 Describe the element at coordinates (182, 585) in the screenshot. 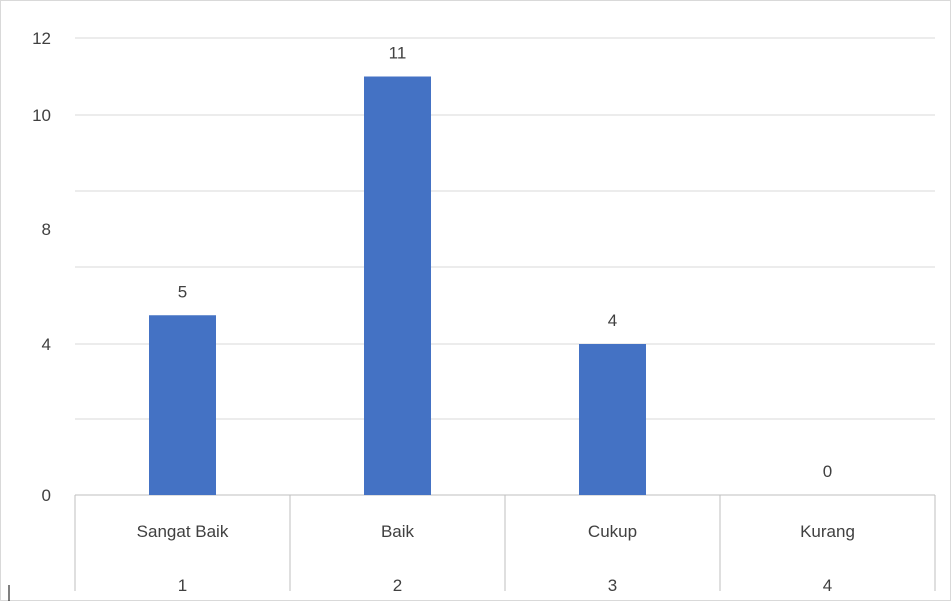

I see `category-index-label-1: 1` at that location.